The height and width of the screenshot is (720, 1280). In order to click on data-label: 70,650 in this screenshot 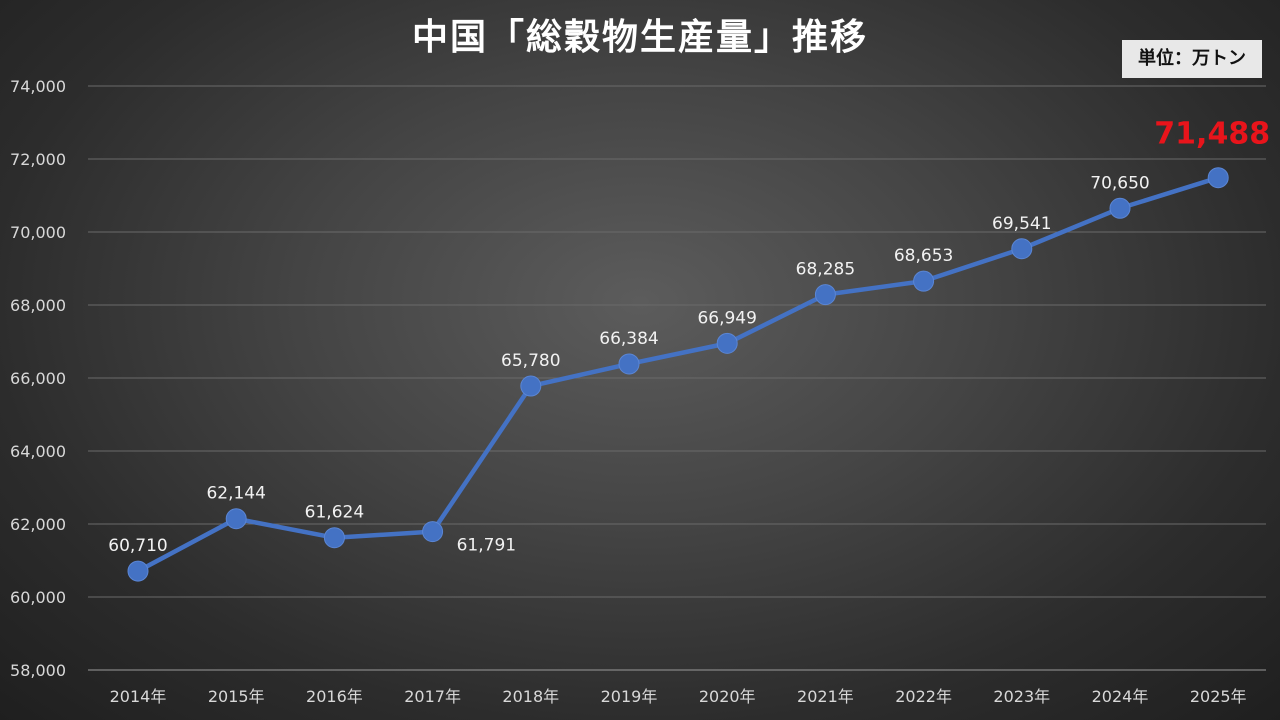, I will do `click(1119, 183)`.